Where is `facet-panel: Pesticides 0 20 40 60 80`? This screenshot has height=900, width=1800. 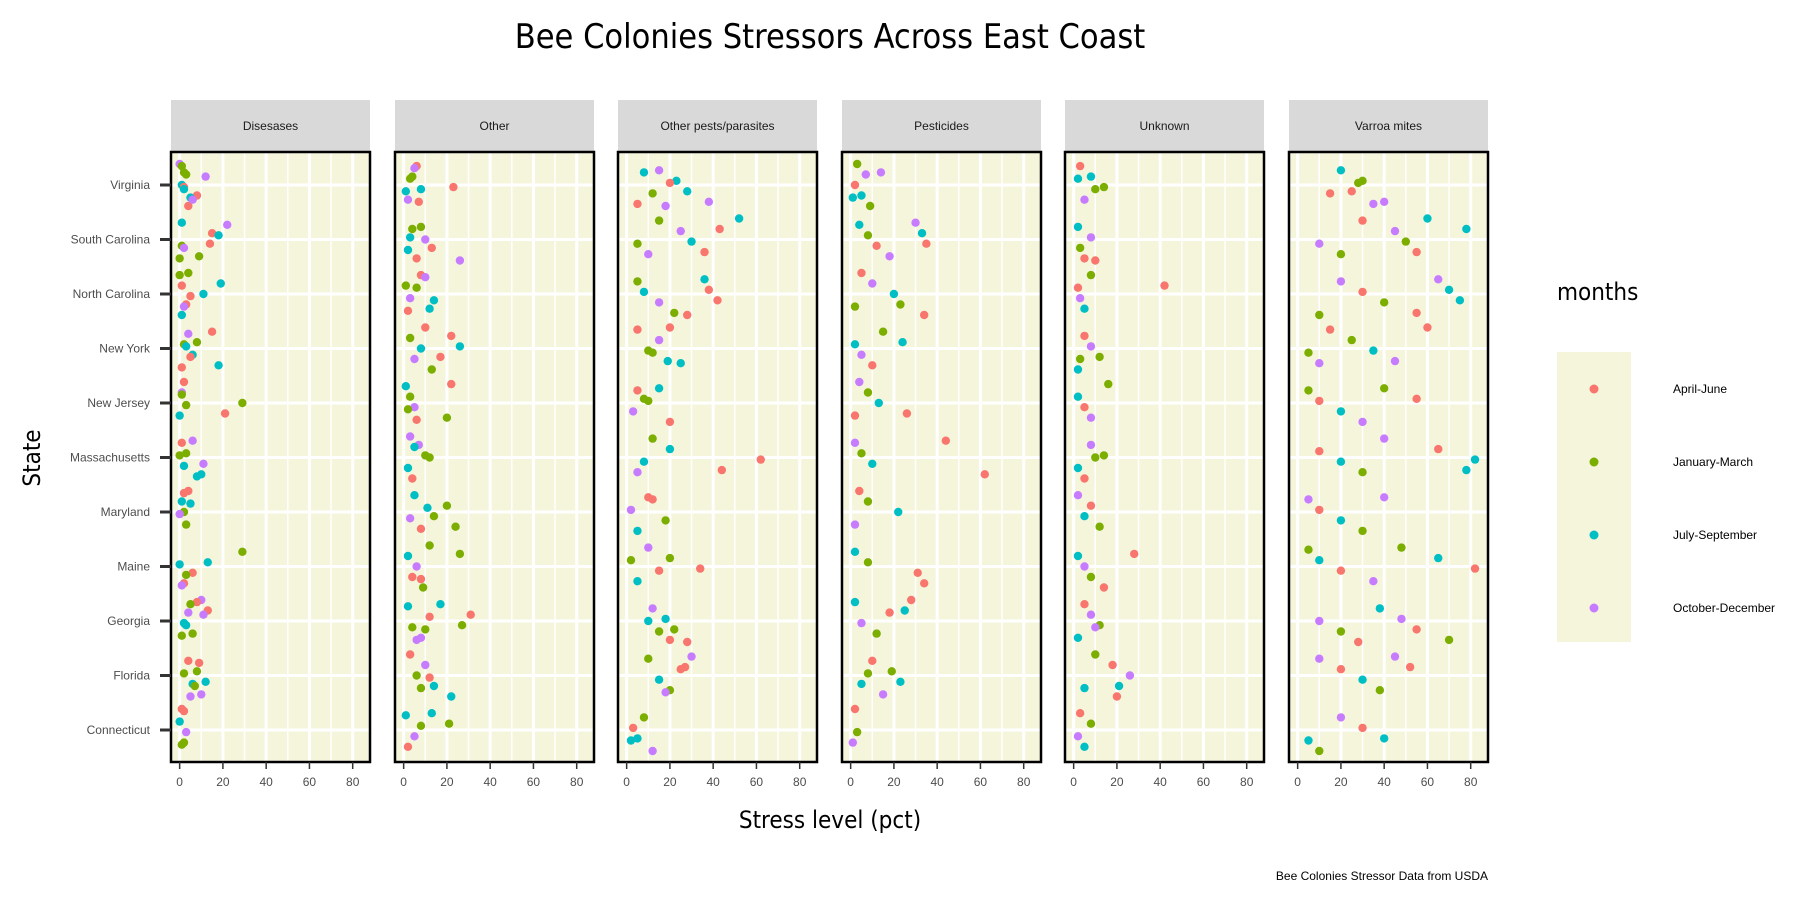 facet-panel: Pesticides 0 20 40 60 80 is located at coordinates (941, 444).